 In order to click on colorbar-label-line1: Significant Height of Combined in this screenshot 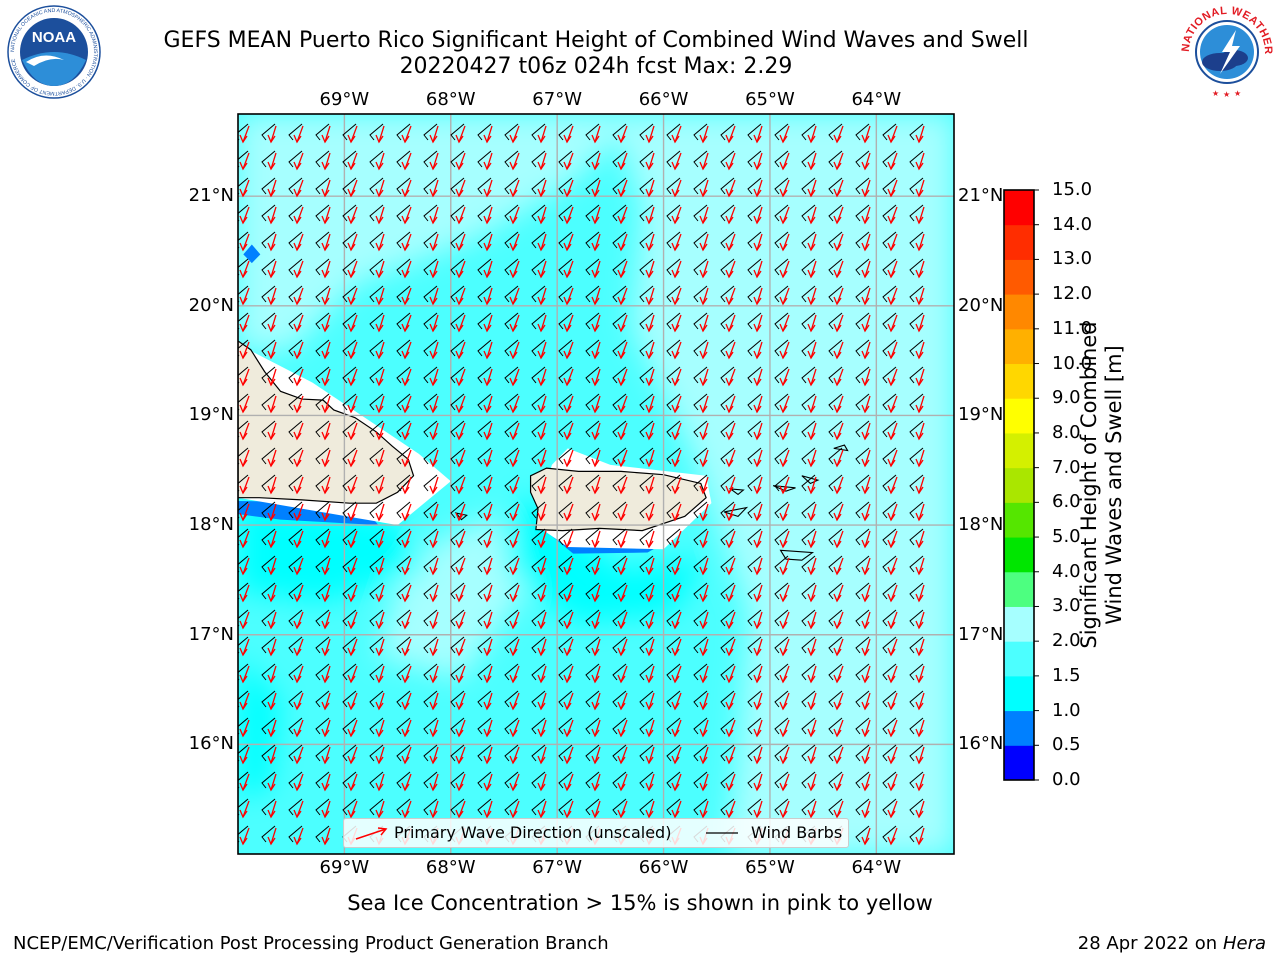, I will do `click(1089, 485)`.